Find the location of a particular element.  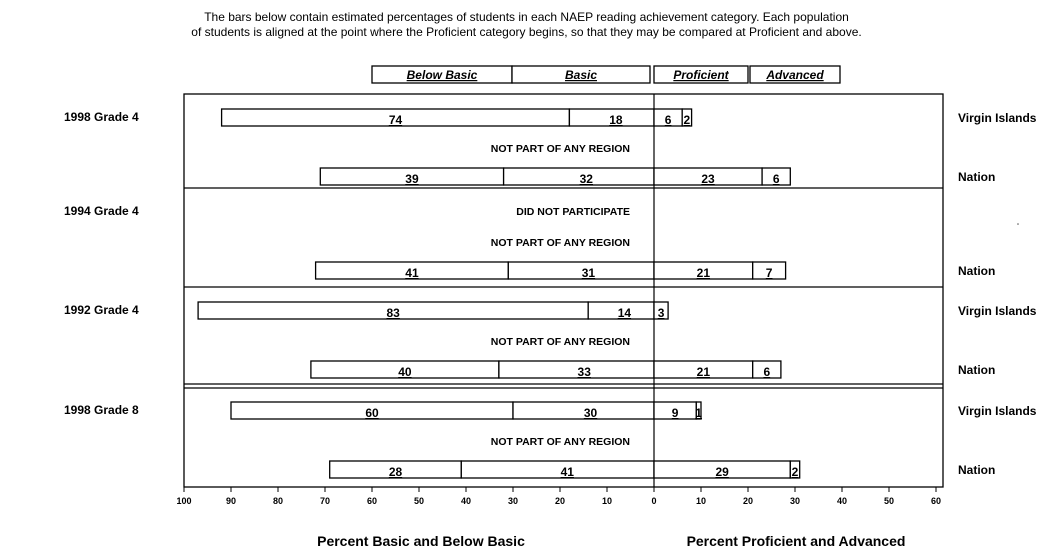

bar-value-below-basic: 60 is located at coordinates (372, 413).